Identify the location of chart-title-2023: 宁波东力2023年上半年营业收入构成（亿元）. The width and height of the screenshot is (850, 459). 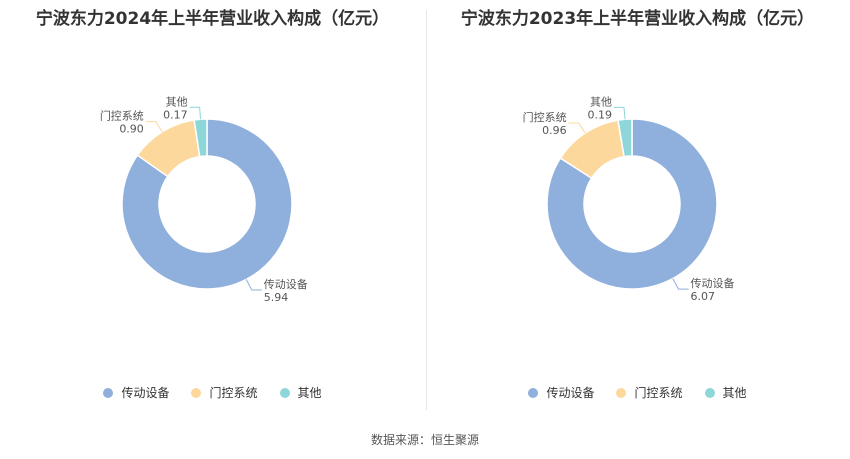
(637, 19).